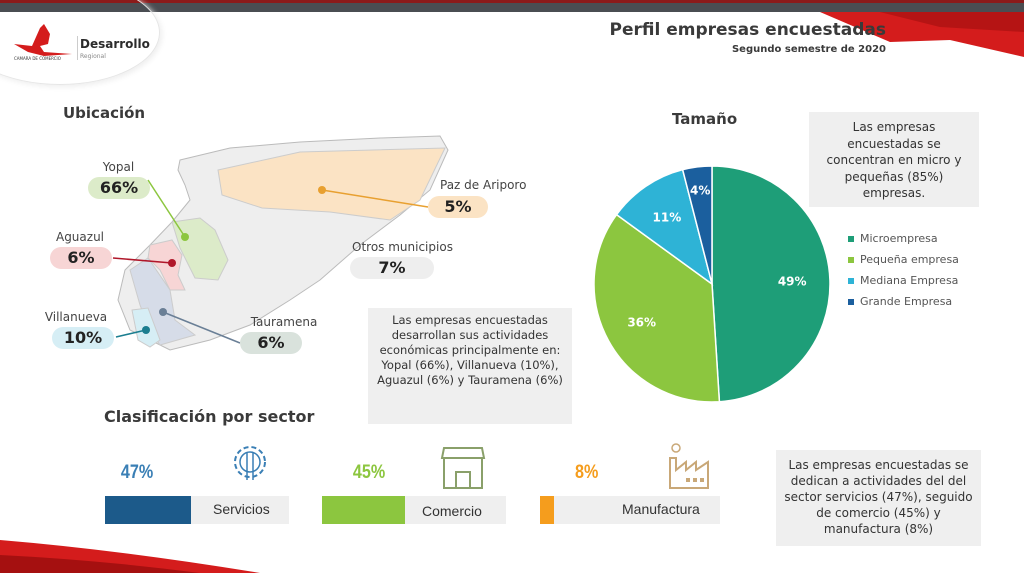 This screenshot has width=1024, height=573. Describe the element at coordinates (414, 510) in the screenshot. I see `sector-bar-comercio` at that location.